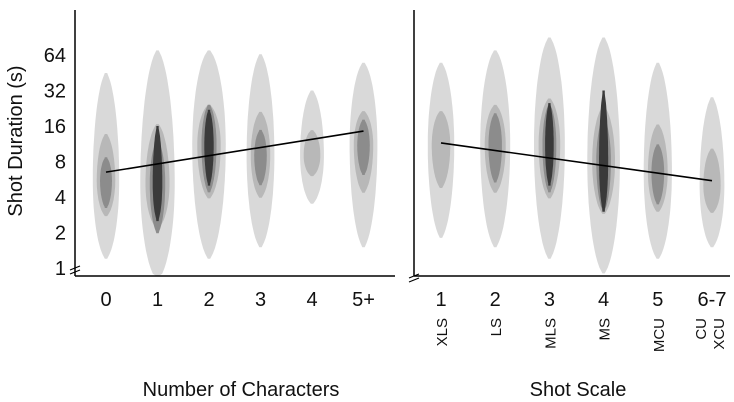 Image resolution: width=734 pixels, height=402 pixels. What do you see at coordinates (237, 300) in the screenshot?
I see `left-x-tick-labels: 0 1 2 3 4 5+` at bounding box center [237, 300].